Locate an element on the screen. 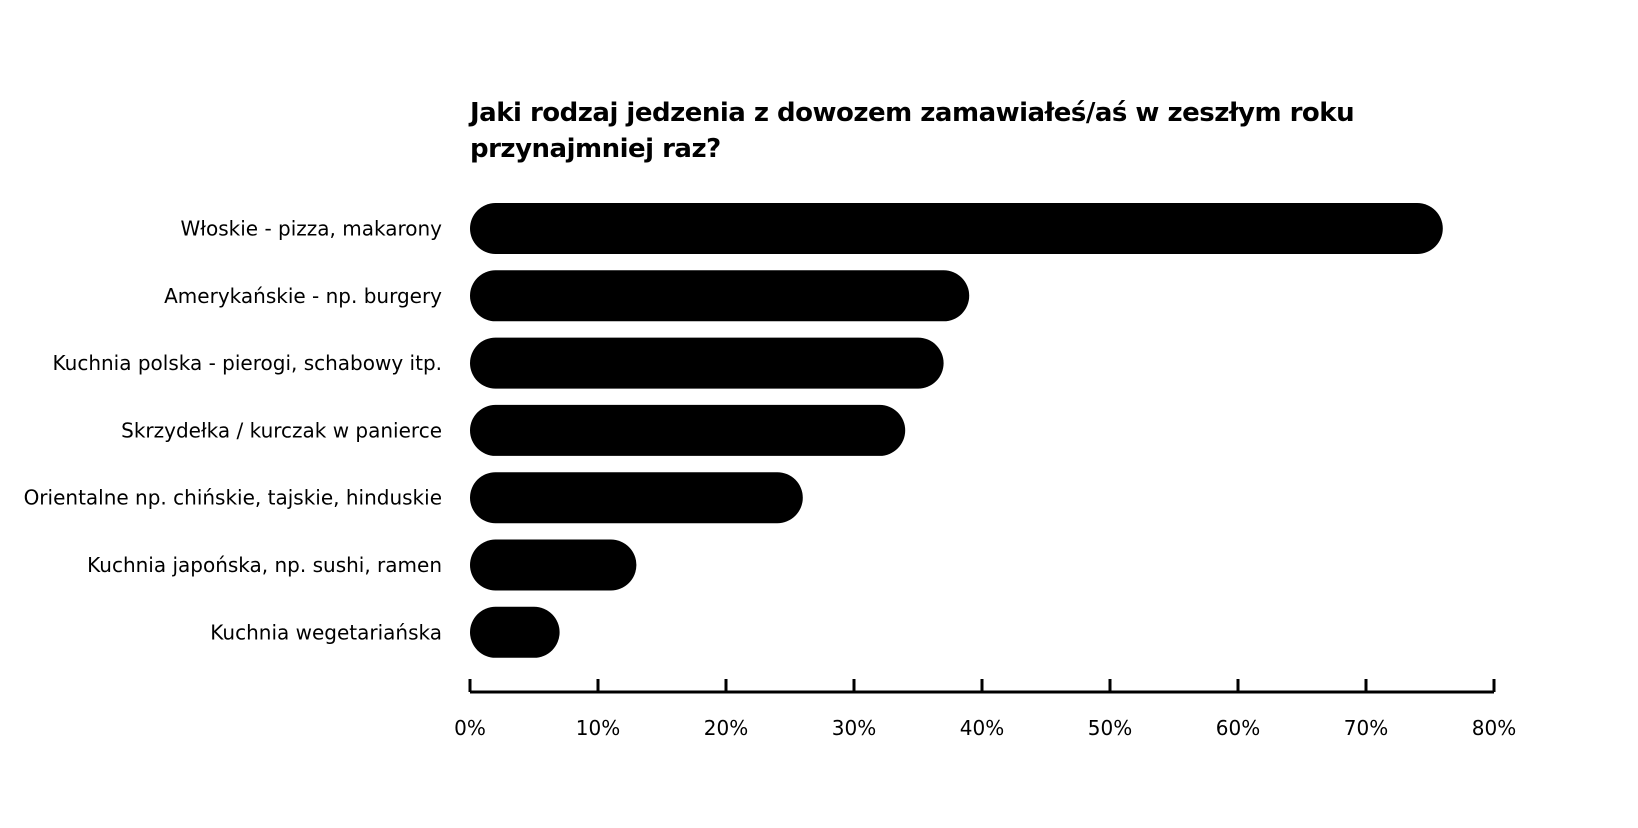  x-tick-label: 40% is located at coordinates (982, 728).